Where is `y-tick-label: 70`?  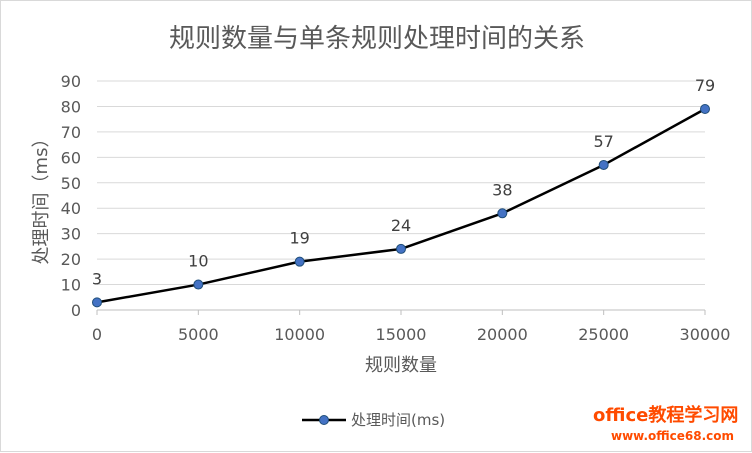 y-tick-label: 70 is located at coordinates (71, 132).